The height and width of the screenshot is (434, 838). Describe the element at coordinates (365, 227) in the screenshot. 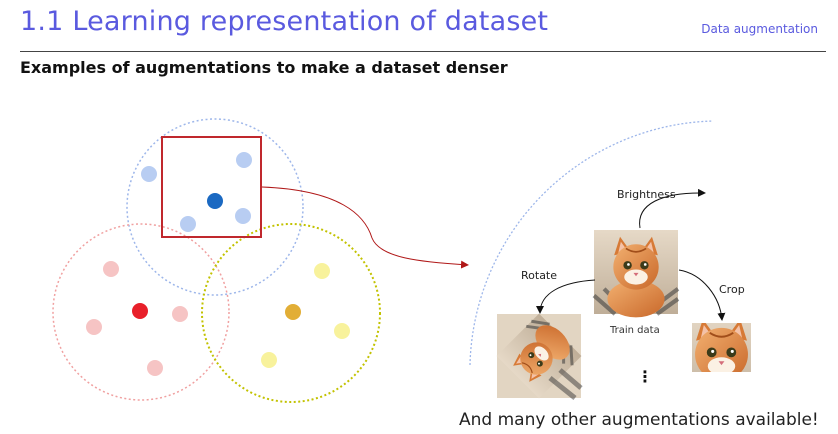

I see `zoom-arrow` at that location.